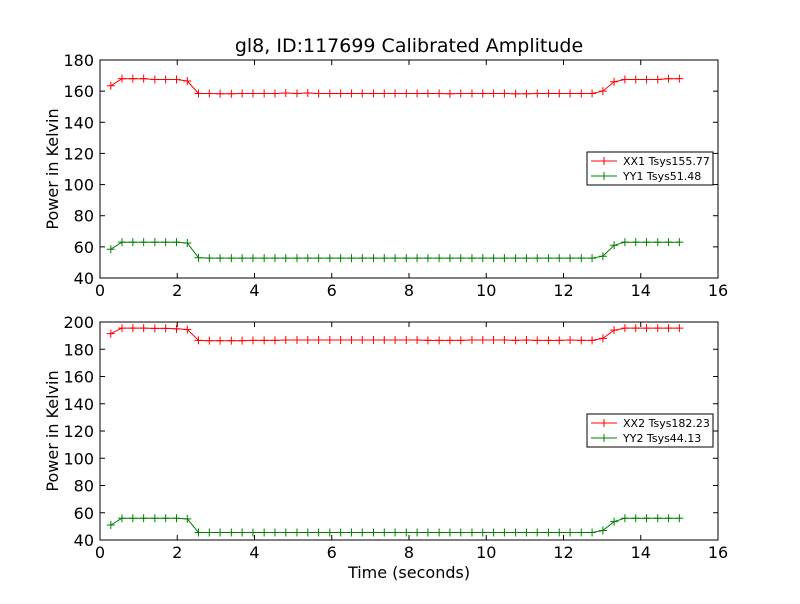 The width and height of the screenshot is (800, 604). What do you see at coordinates (718, 552) in the screenshot?
I see `x-tick-label: 16` at bounding box center [718, 552].